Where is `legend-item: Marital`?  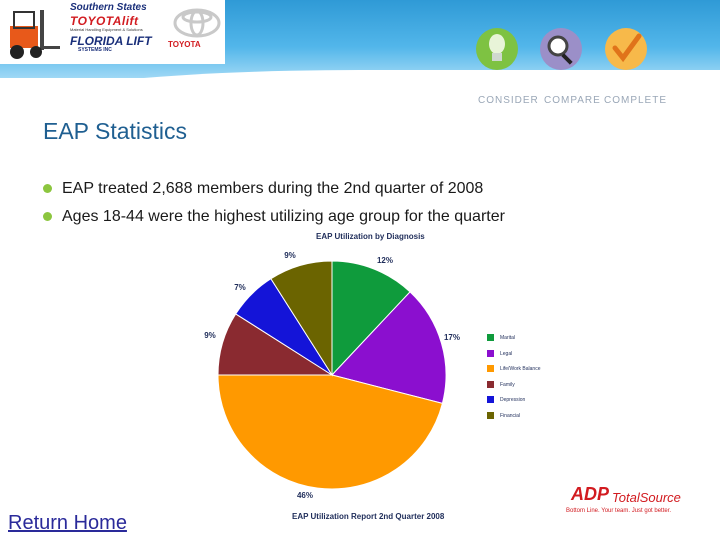 legend-item: Marital is located at coordinates (501, 338).